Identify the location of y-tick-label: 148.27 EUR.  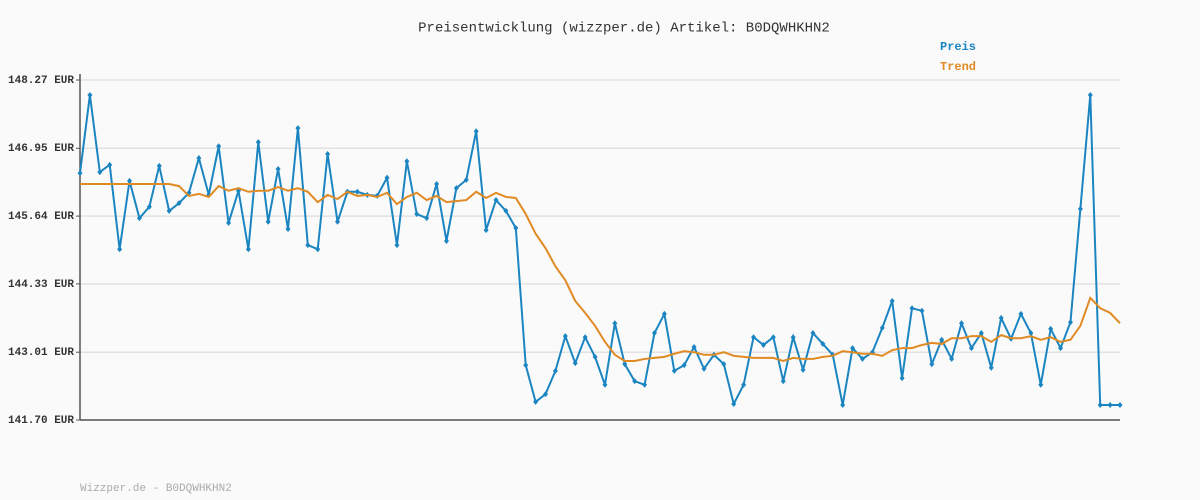
(41, 81).